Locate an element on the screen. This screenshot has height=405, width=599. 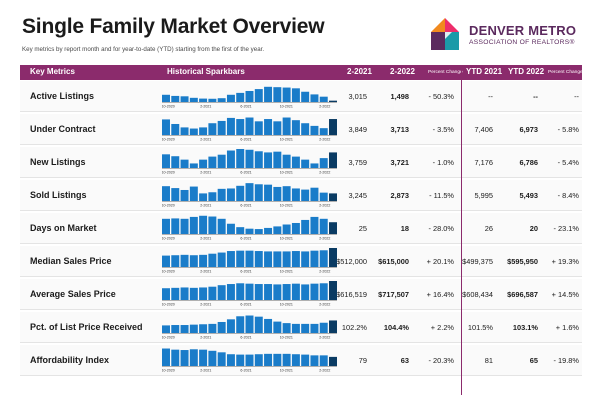
metric-label: Average Sales Price is located at coordinates (73, 294).